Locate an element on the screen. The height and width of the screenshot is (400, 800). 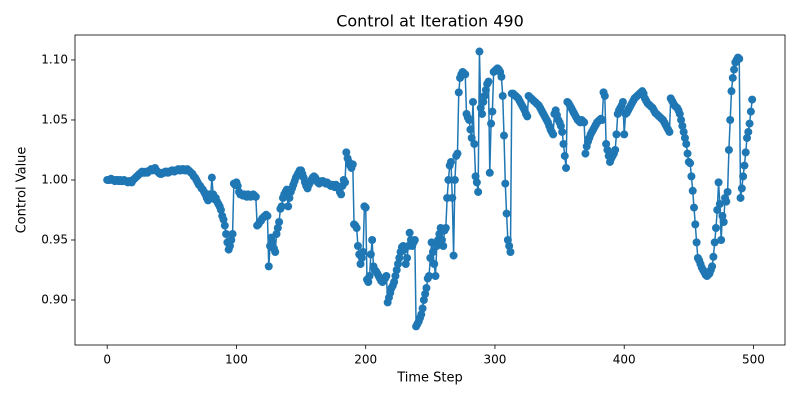
x-tick-label: 0 is located at coordinates (107, 360).